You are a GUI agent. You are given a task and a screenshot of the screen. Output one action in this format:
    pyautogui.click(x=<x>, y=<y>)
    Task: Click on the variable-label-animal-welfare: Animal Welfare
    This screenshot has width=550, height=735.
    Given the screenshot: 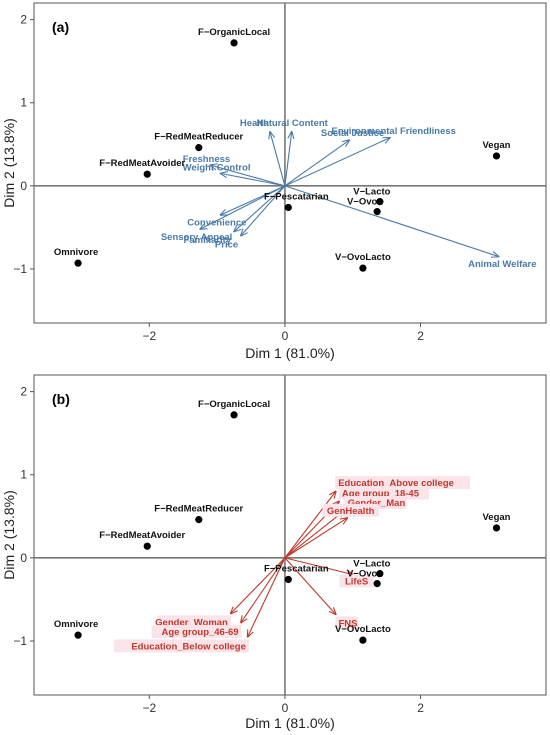 What is the action you would take?
    pyautogui.click(x=502, y=264)
    